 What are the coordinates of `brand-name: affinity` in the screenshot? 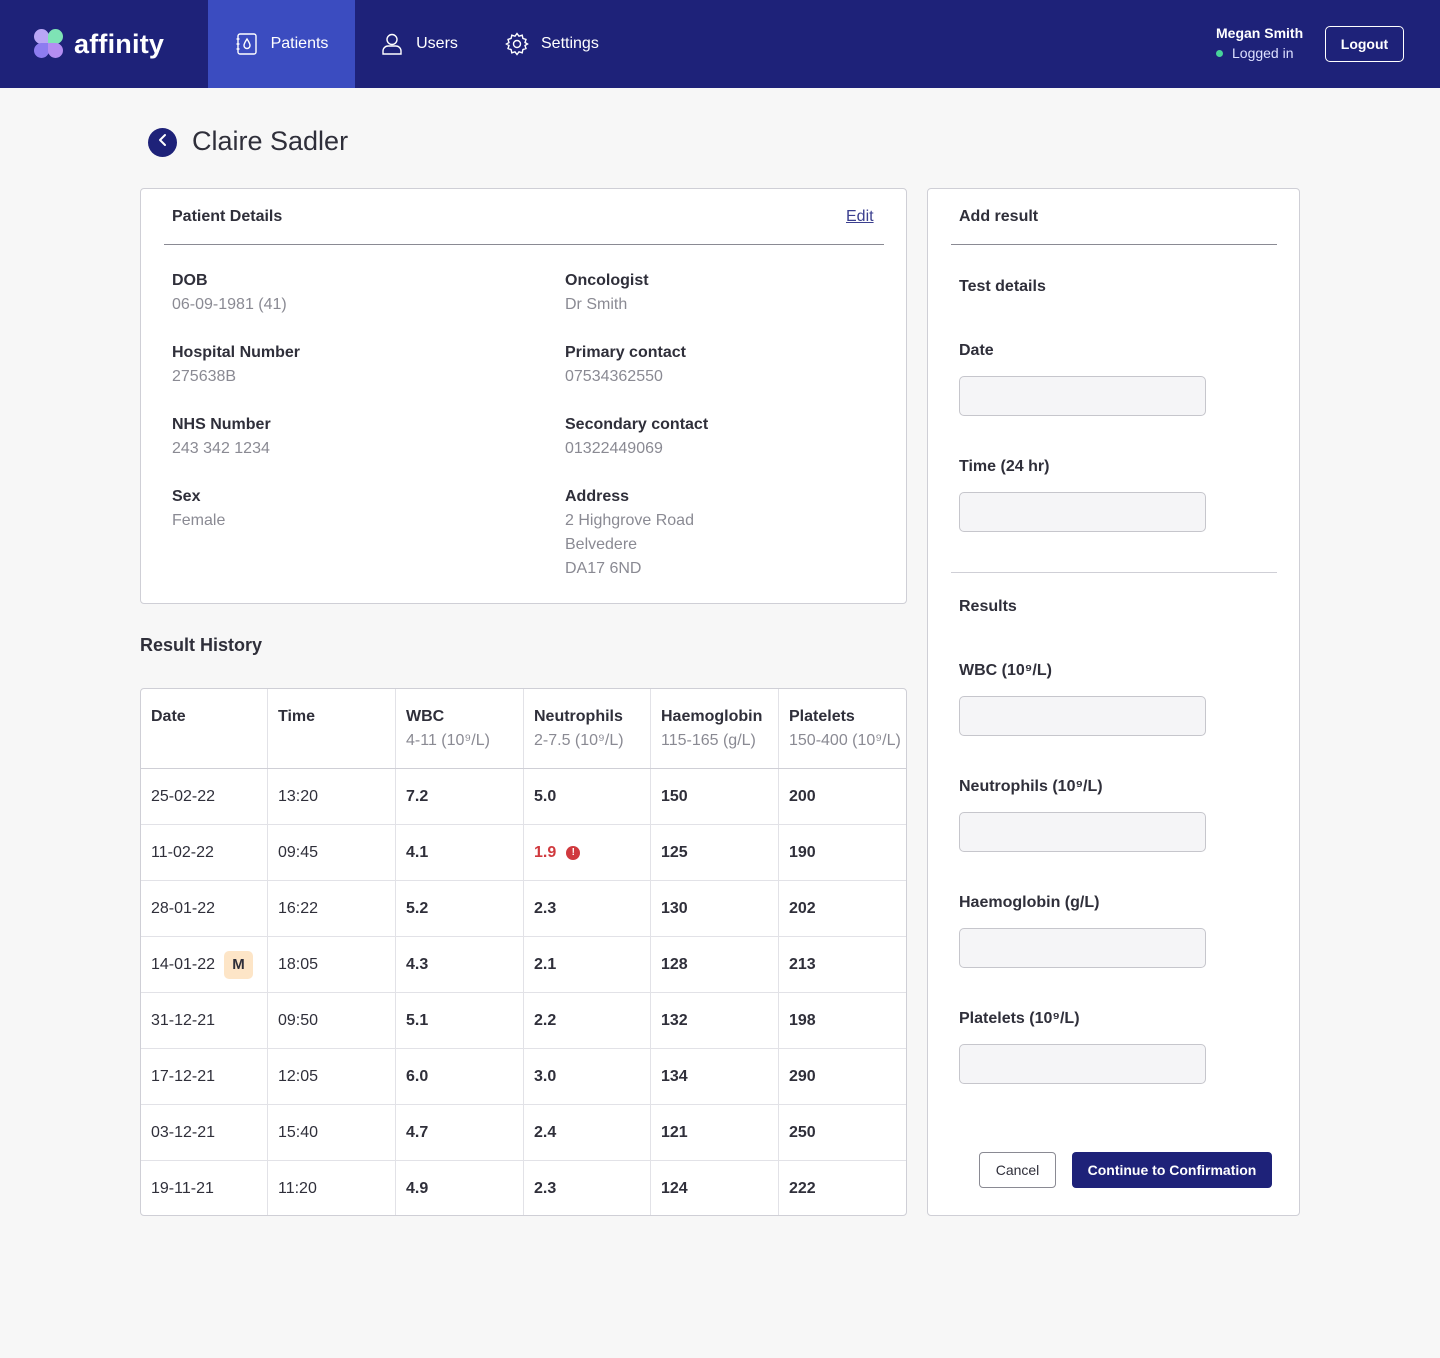 It's located at (119, 43).